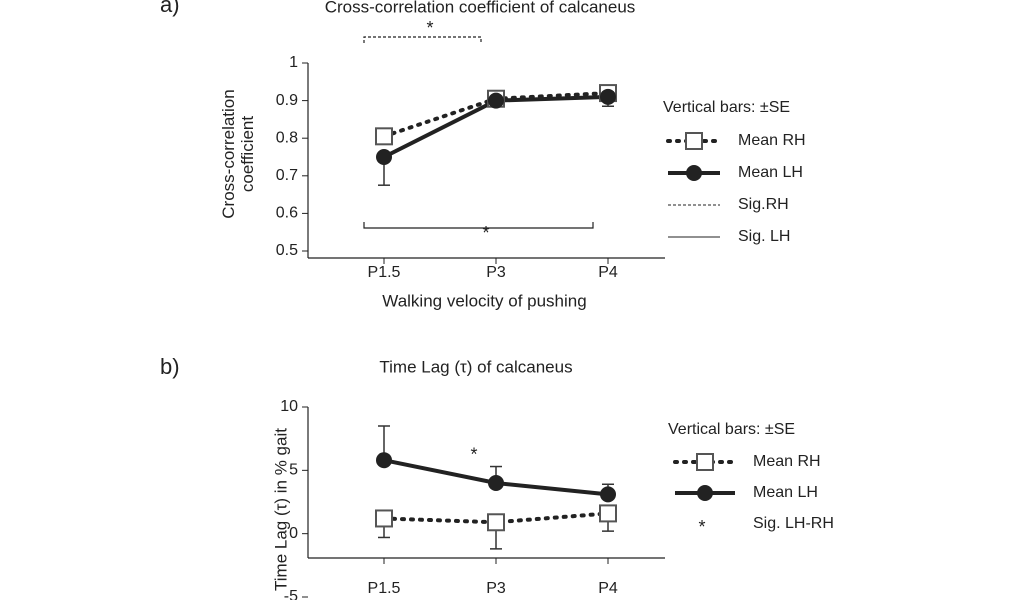  I want to click on y-tick-label: 0.7, so click(287, 175).